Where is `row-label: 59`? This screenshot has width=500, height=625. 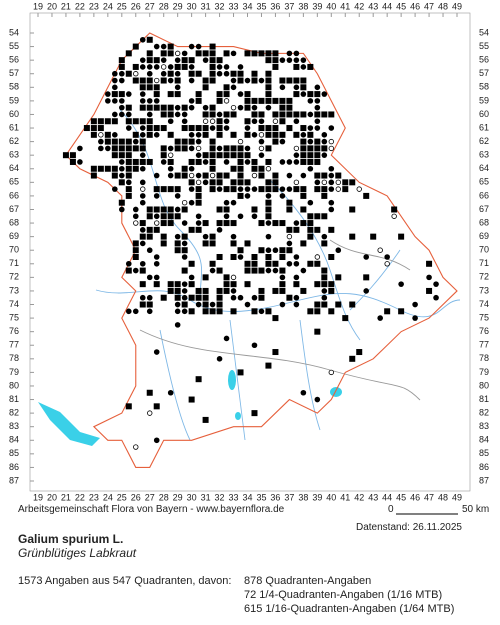 row-label: 59 is located at coordinates (484, 100).